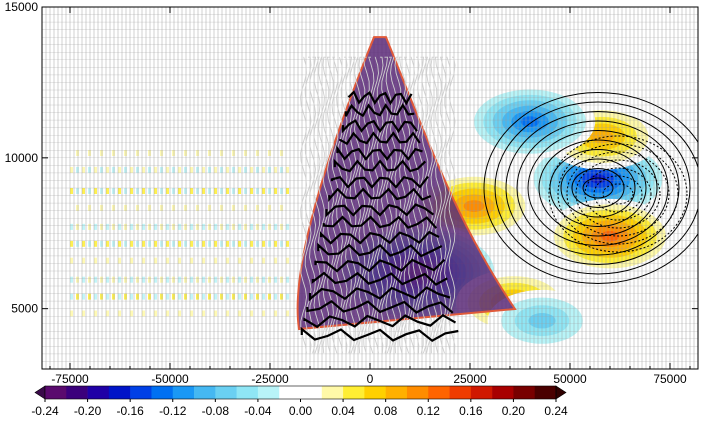  I want to click on contour-lines, so click(590, 188).